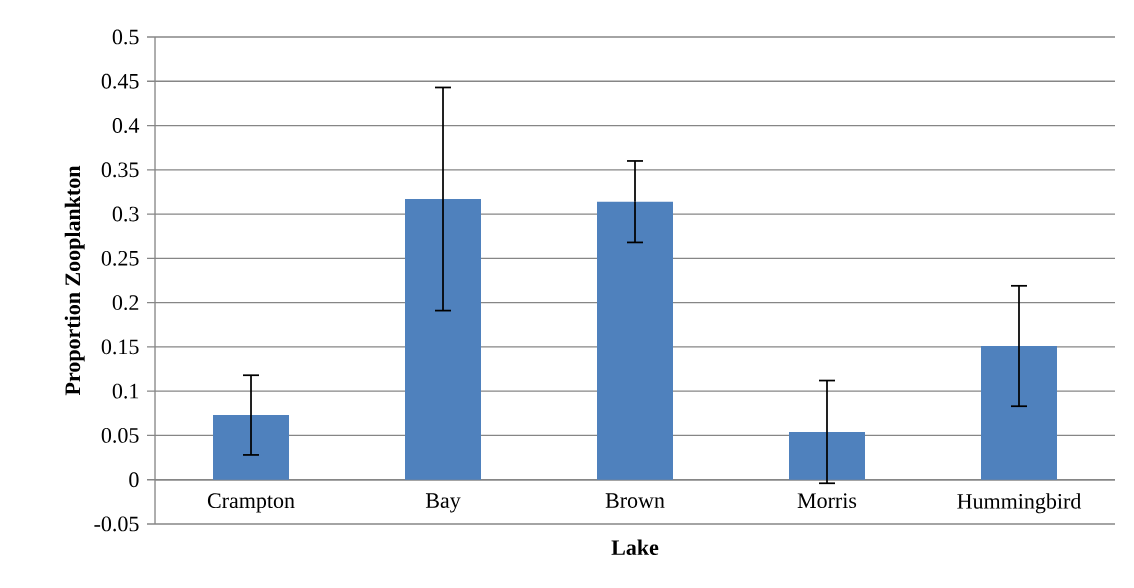 This screenshot has height=588, width=1134. I want to click on y-tick-label: 0.1, so click(125, 391).